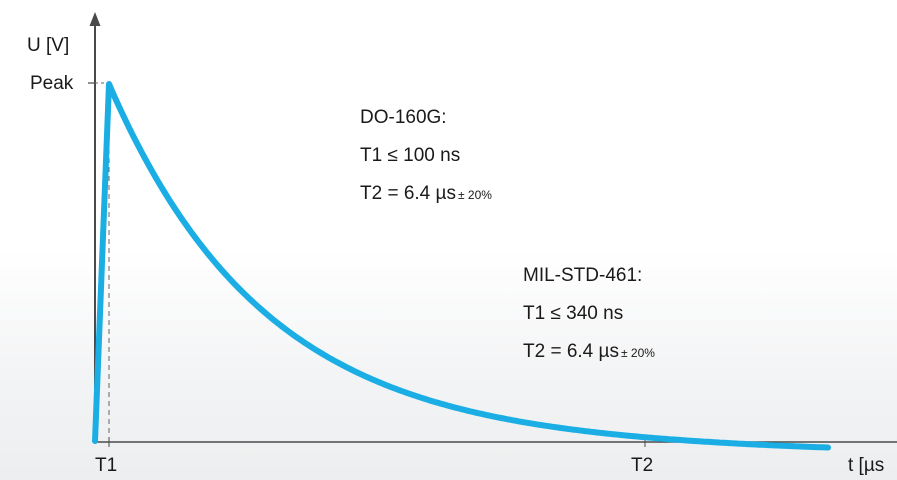 The width and height of the screenshot is (897, 480). I want to click on do160g-t1: T1 ≤ 100 ns, so click(410, 155).